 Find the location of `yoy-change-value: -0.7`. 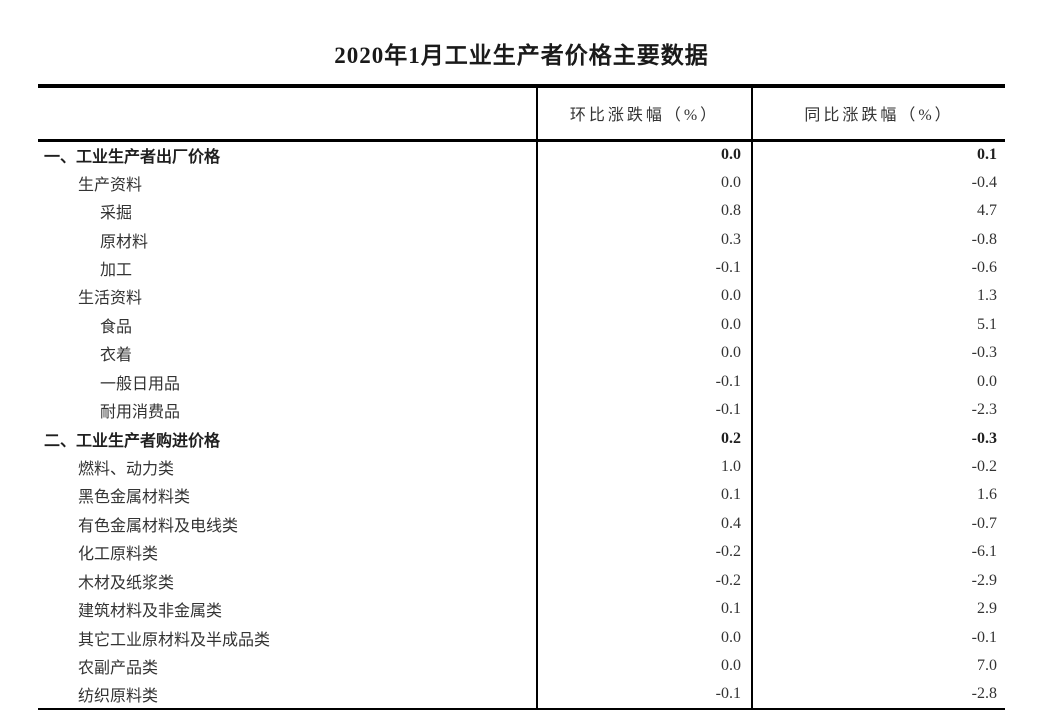

yoy-change-value: -0.7 is located at coordinates (878, 524).